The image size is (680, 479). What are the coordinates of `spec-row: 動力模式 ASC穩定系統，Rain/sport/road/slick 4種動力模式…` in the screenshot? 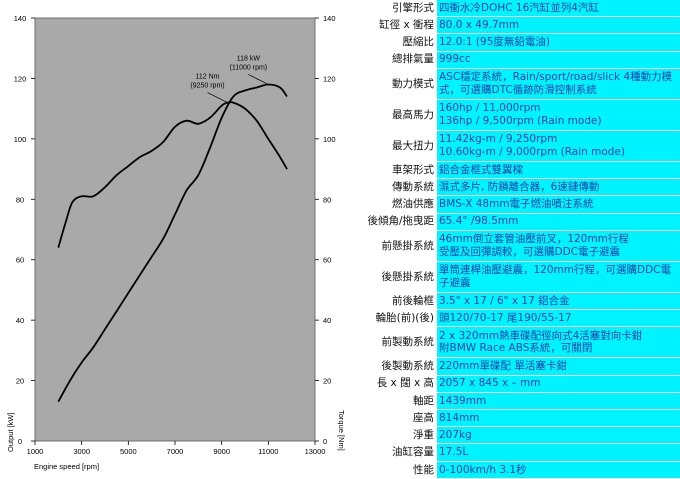 It's located at (522, 84).